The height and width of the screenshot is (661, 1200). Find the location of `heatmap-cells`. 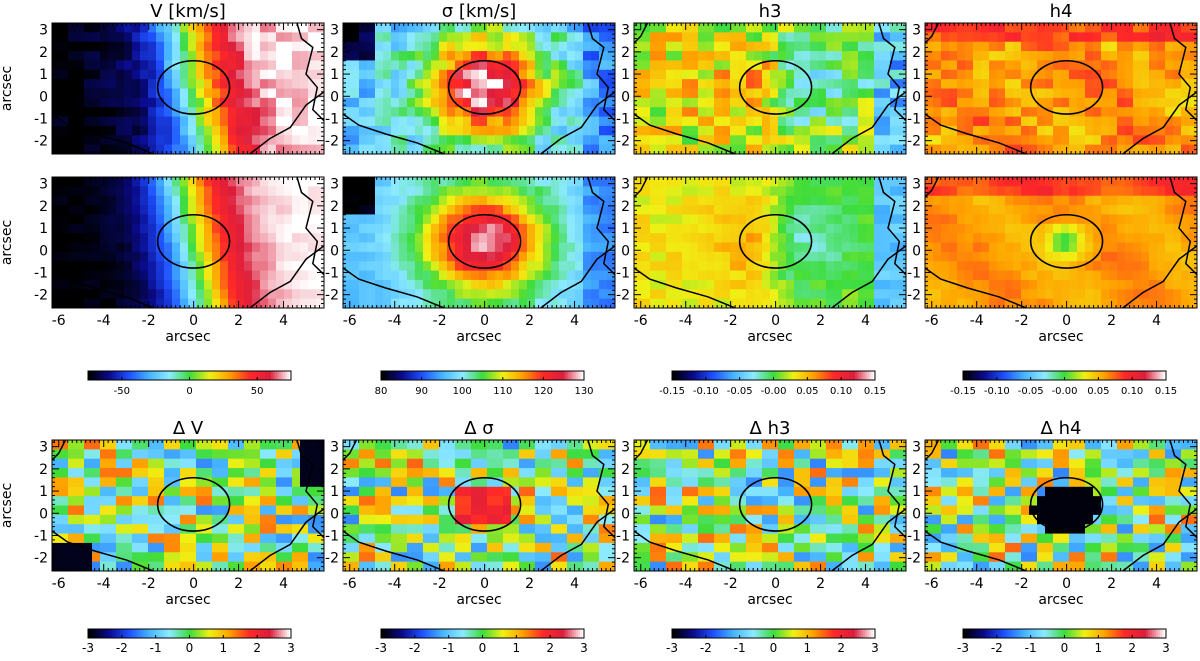

heatmap-cells is located at coordinates (479, 88).